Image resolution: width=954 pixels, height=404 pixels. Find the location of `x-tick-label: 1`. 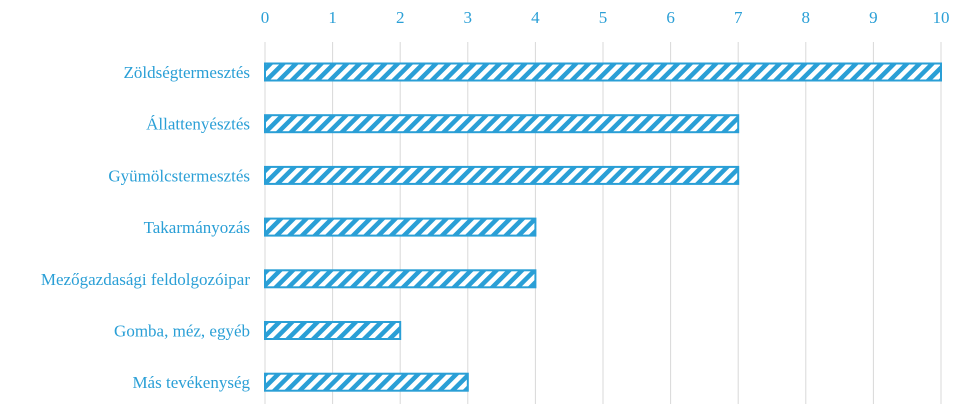

x-tick-label: 1 is located at coordinates (332, 17).